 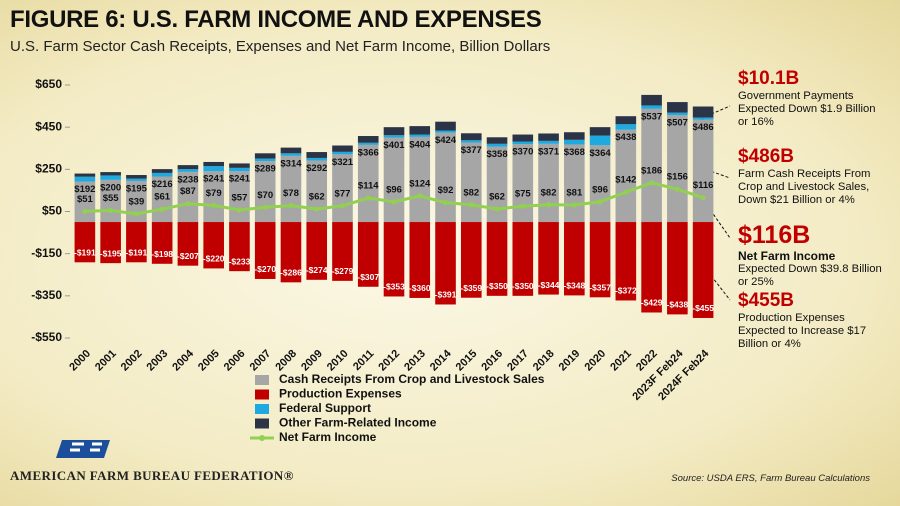 What do you see at coordinates (368, 186) in the screenshot?
I see `data-label: $114` at bounding box center [368, 186].